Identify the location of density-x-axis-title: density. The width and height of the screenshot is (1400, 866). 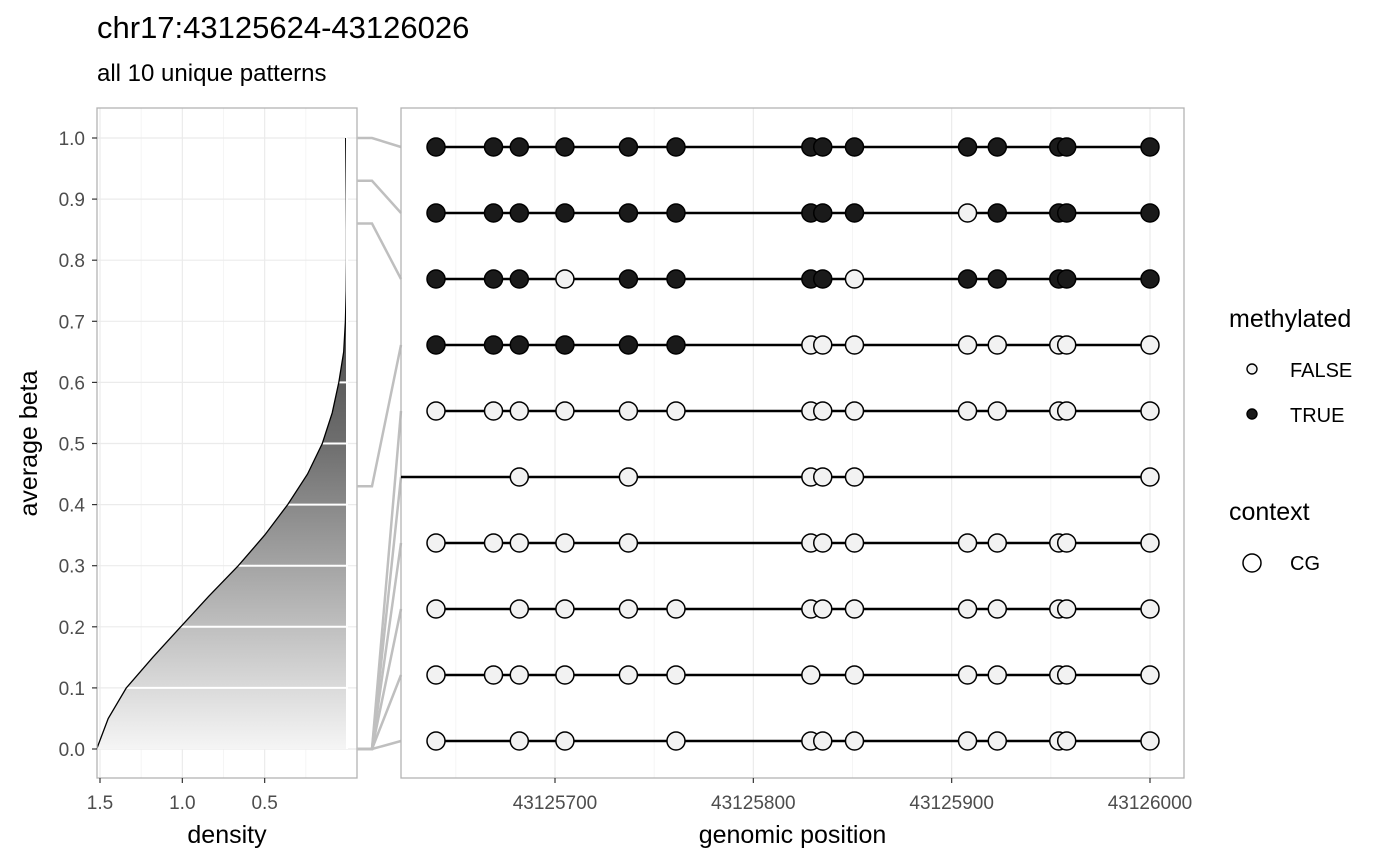
(227, 835).